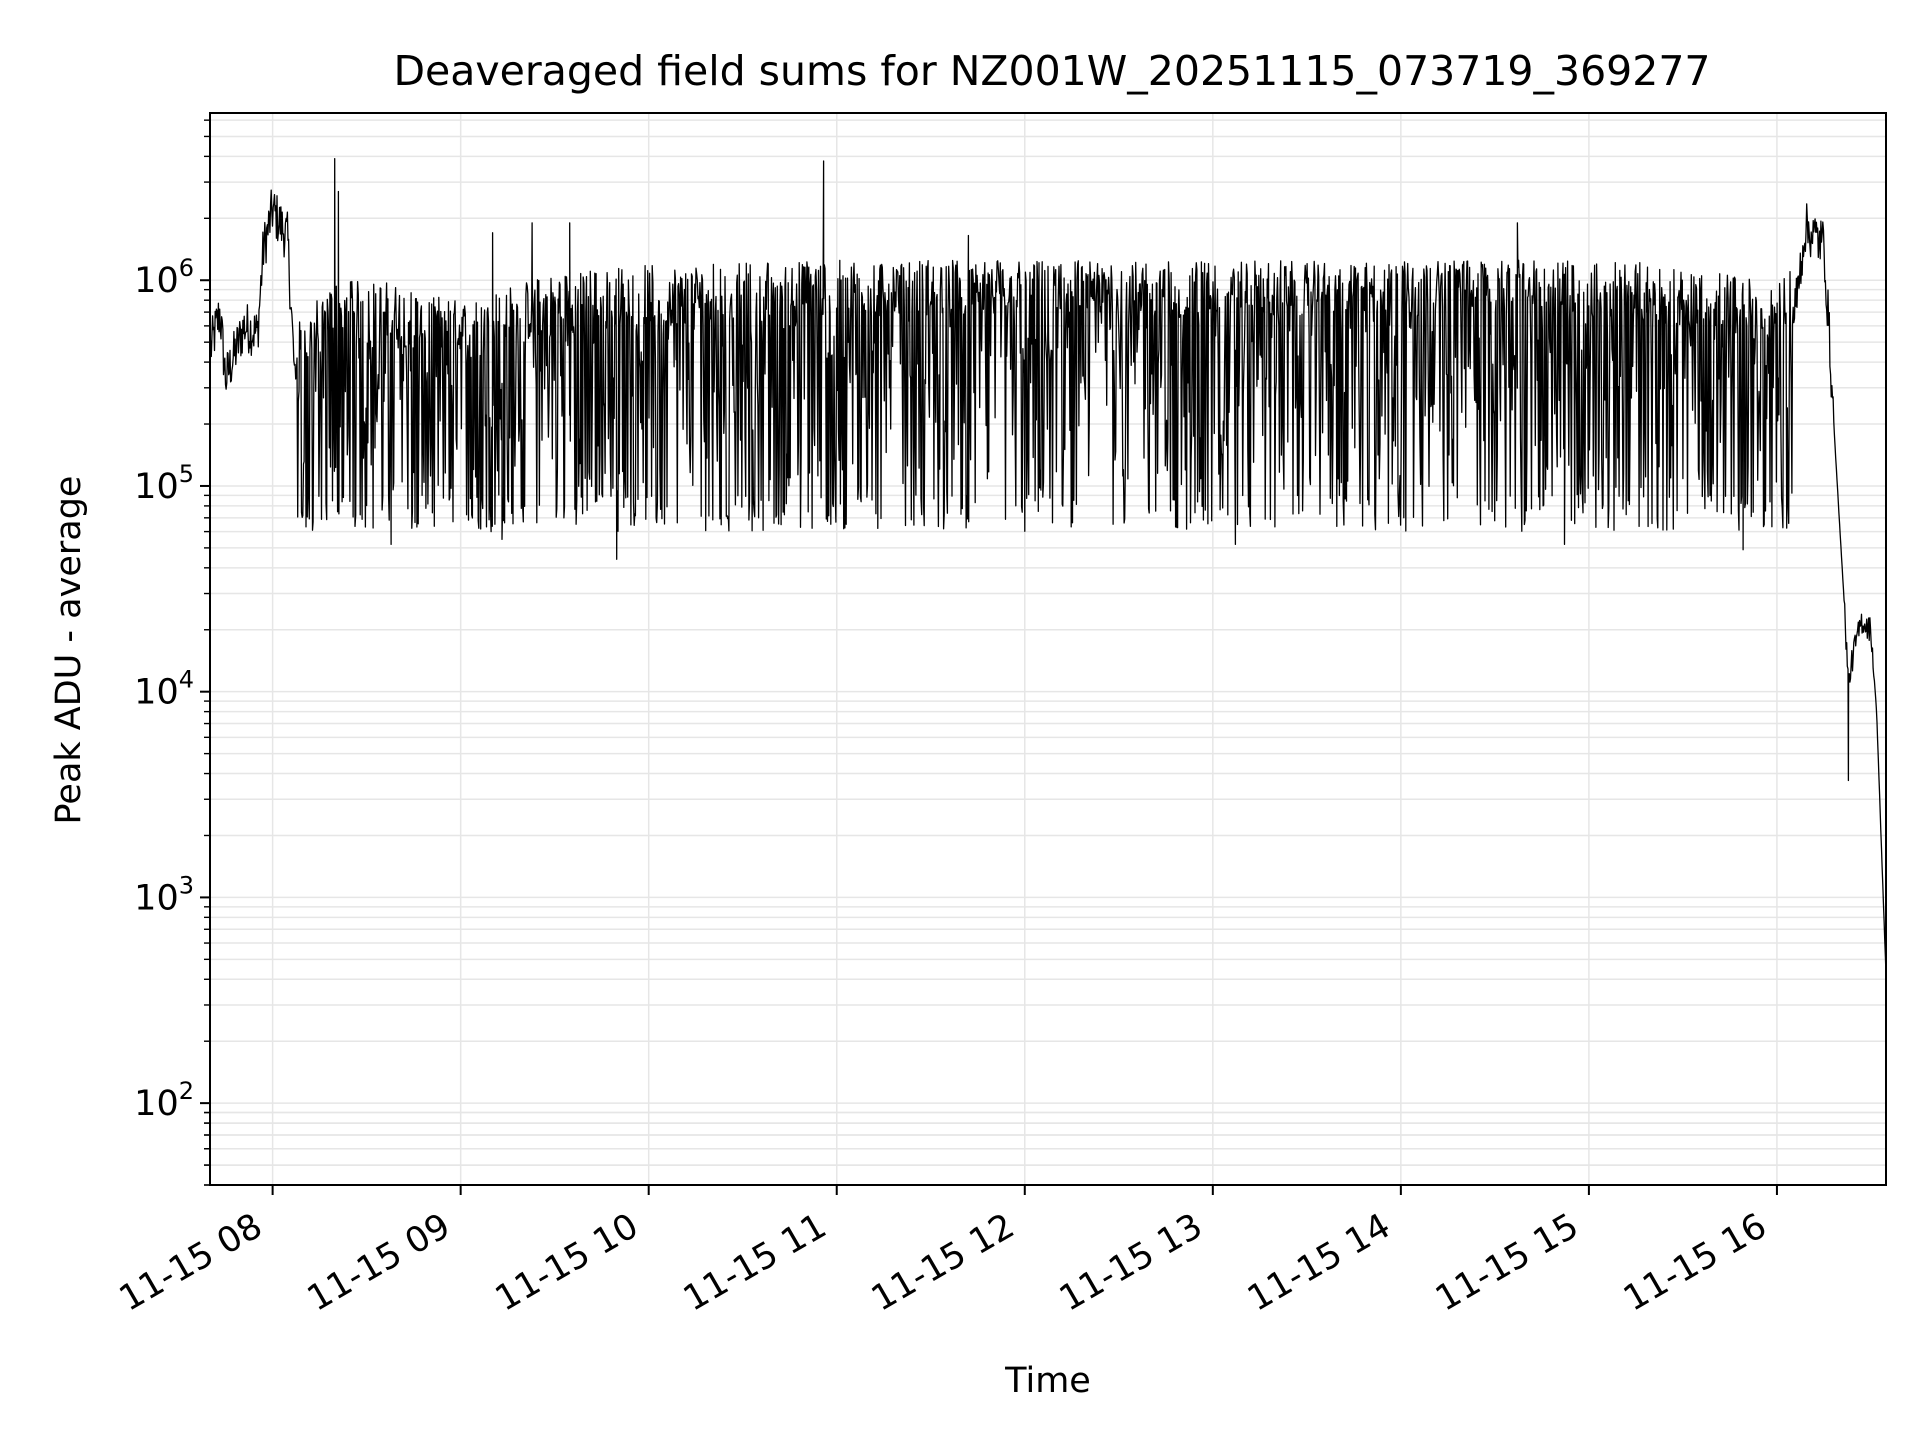  Describe the element at coordinates (164, 689) in the screenshot. I see `y-tick-label: 10⁴` at that location.